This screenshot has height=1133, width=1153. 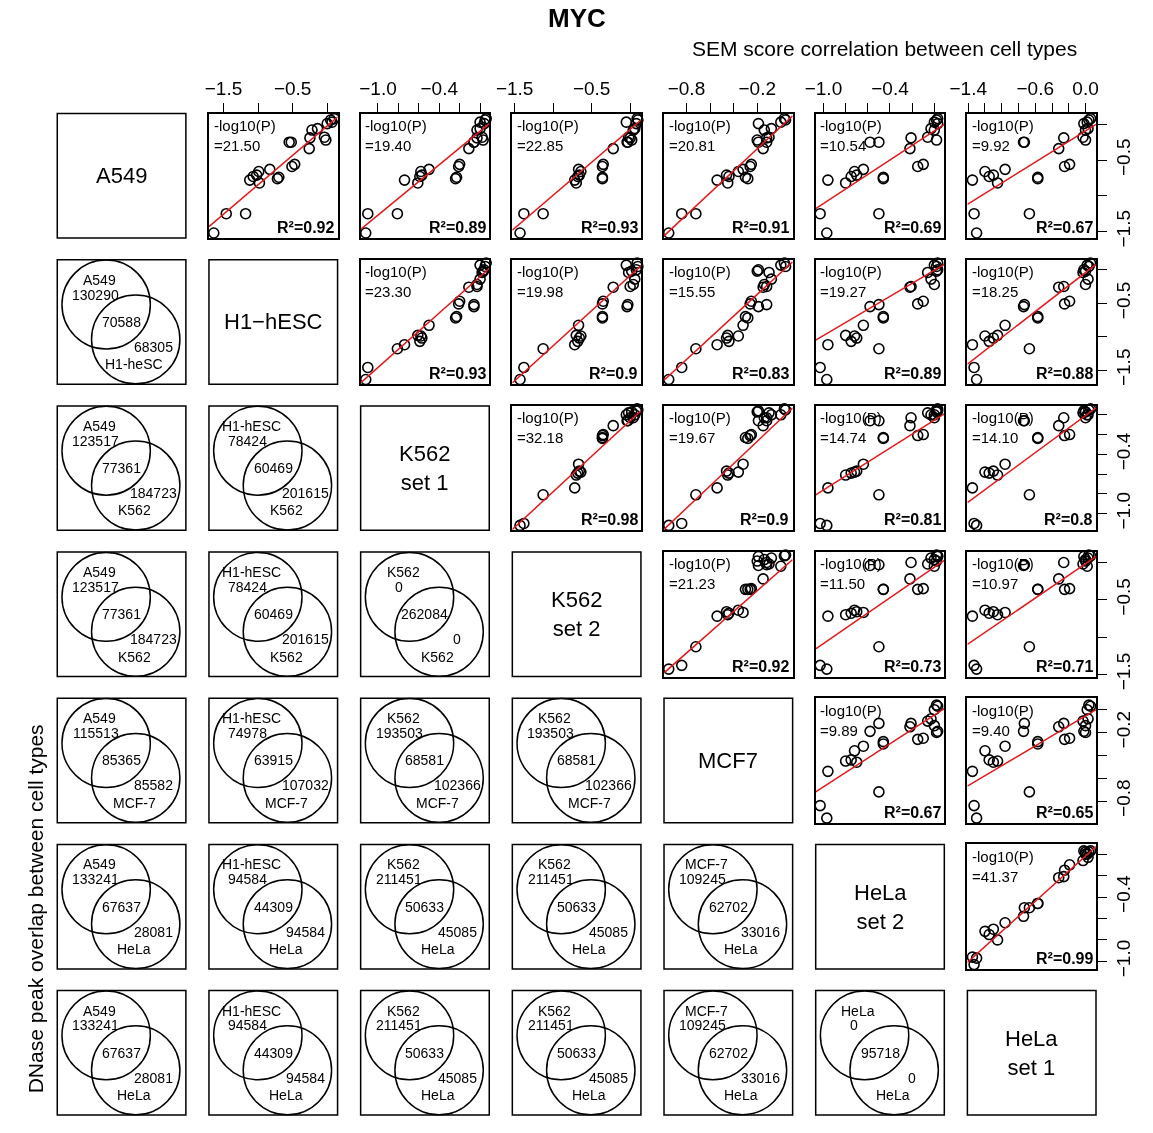 I want to click on text: 70588, so click(x=122, y=322).